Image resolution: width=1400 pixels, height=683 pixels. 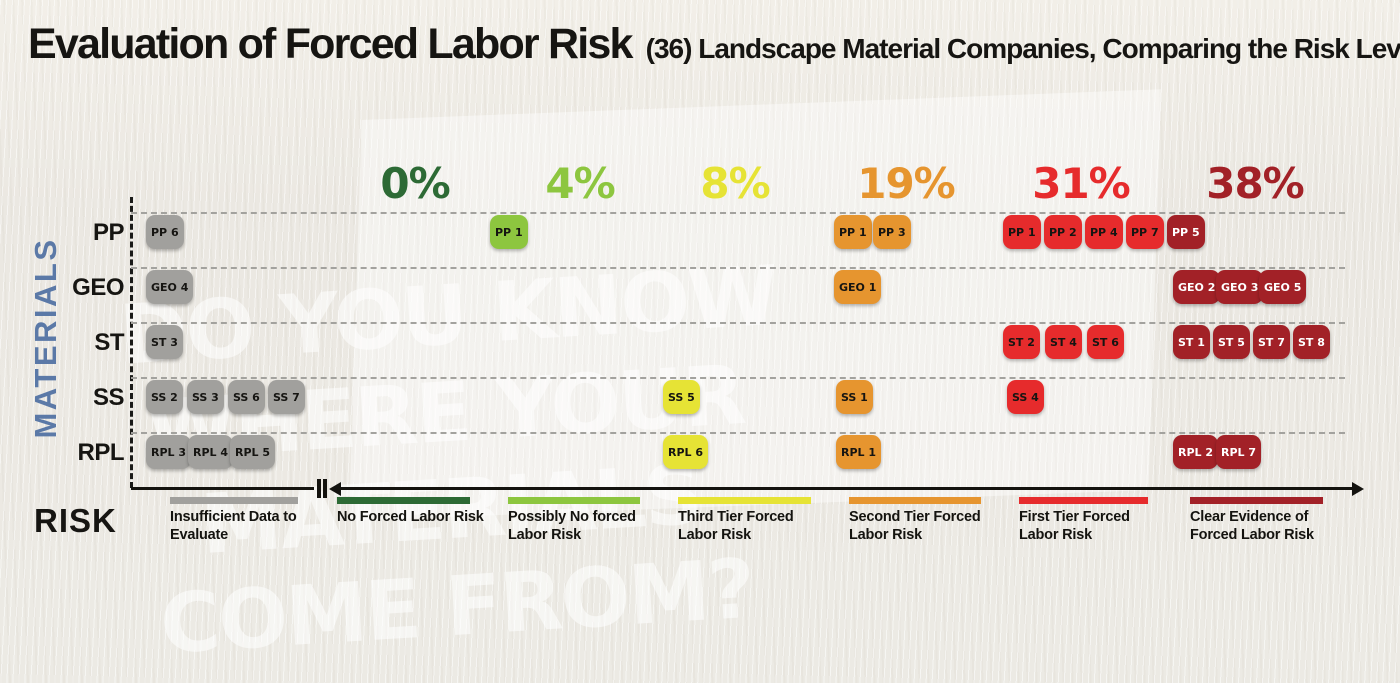 I want to click on company-chip: RPL 3, so click(x=169, y=452).